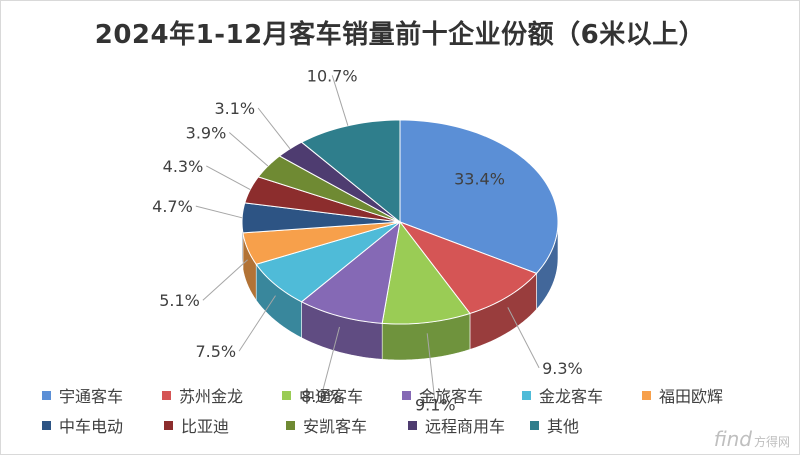  I want to click on legend-item-6: 福田欧辉, so click(702, 395).